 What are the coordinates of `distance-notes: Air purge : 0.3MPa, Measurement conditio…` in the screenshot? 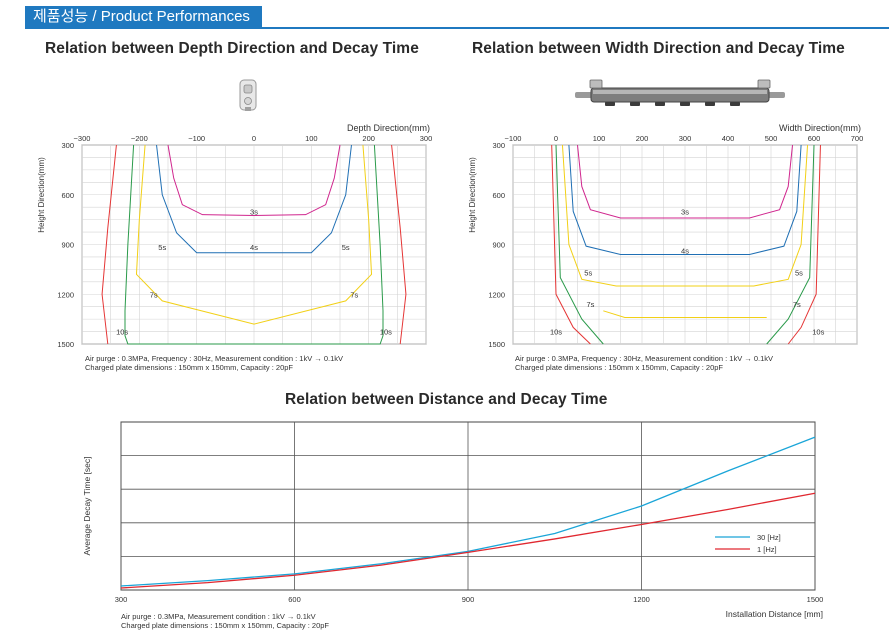 It's located at (225, 621).